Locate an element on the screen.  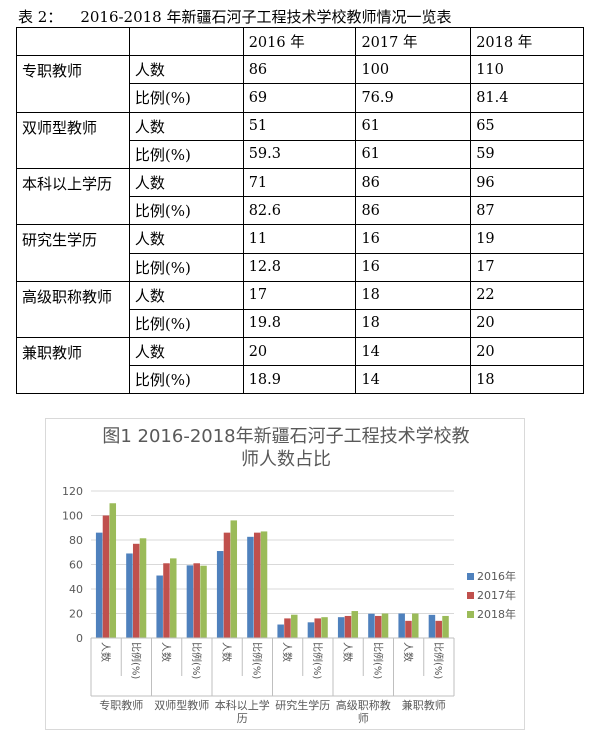
value-cell: 82.6 is located at coordinates (299, 211).